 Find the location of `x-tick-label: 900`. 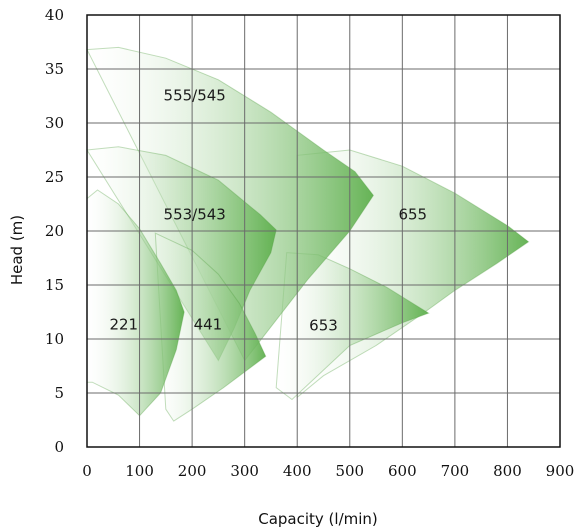

x-tick-label: 900 is located at coordinates (560, 471).